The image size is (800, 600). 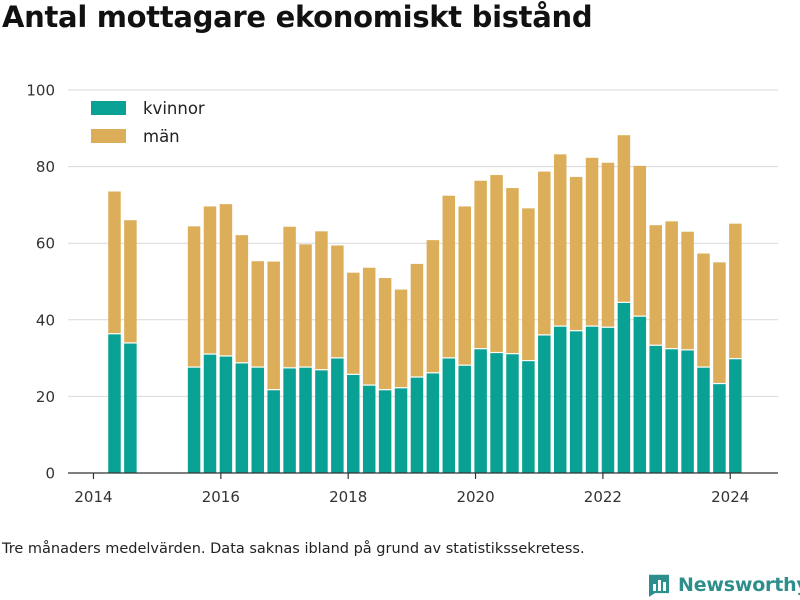 I want to click on legend-label: män, so click(x=161, y=136).